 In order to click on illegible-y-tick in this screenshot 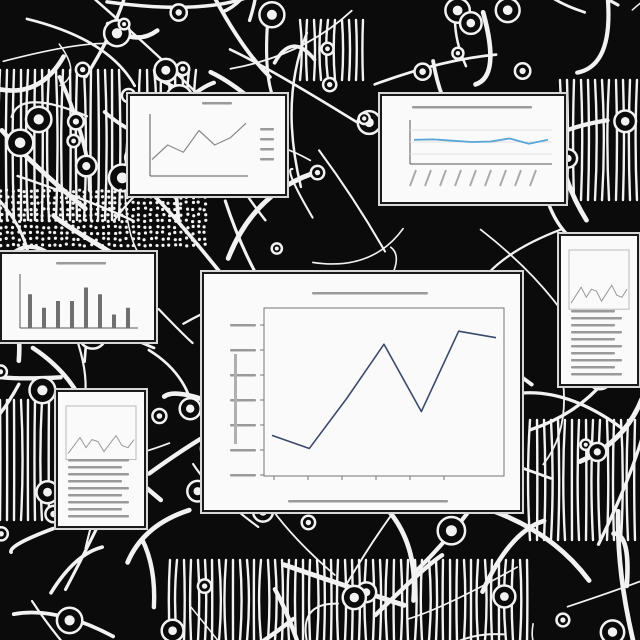, I will do `click(243, 400)`.